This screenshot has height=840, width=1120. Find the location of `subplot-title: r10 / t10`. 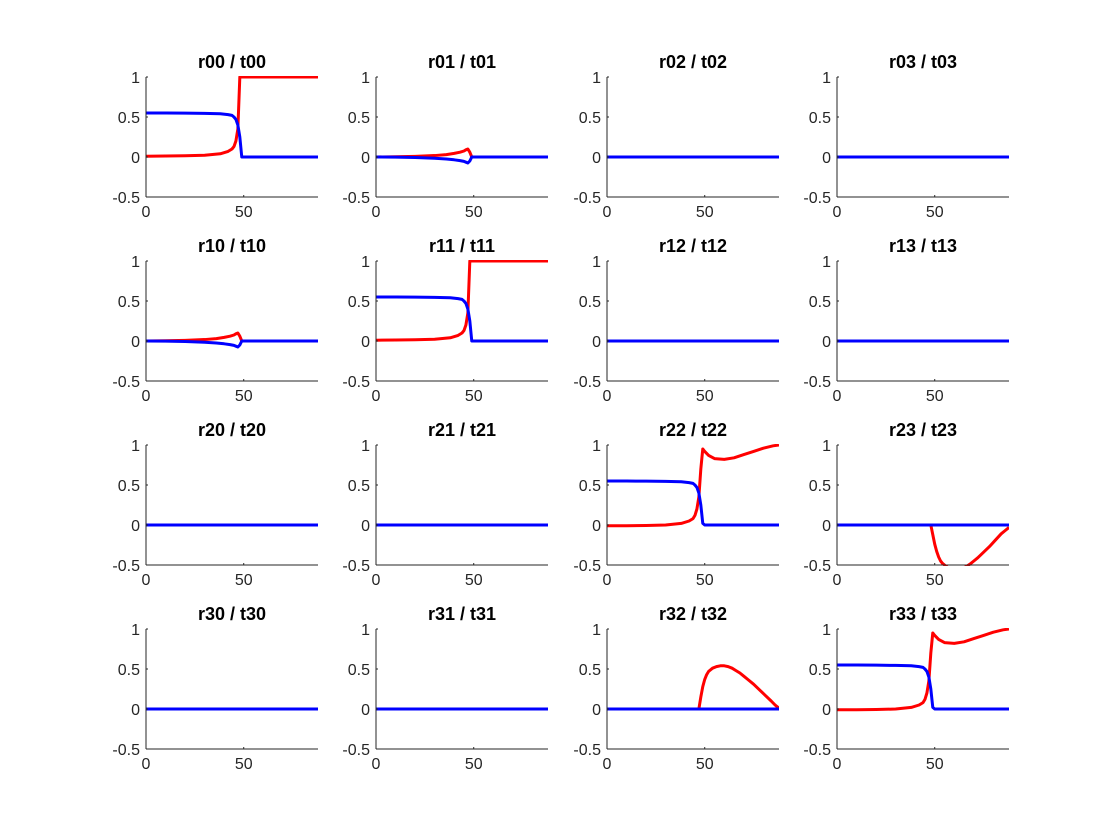

subplot-title: r10 / t10 is located at coordinates (232, 246).